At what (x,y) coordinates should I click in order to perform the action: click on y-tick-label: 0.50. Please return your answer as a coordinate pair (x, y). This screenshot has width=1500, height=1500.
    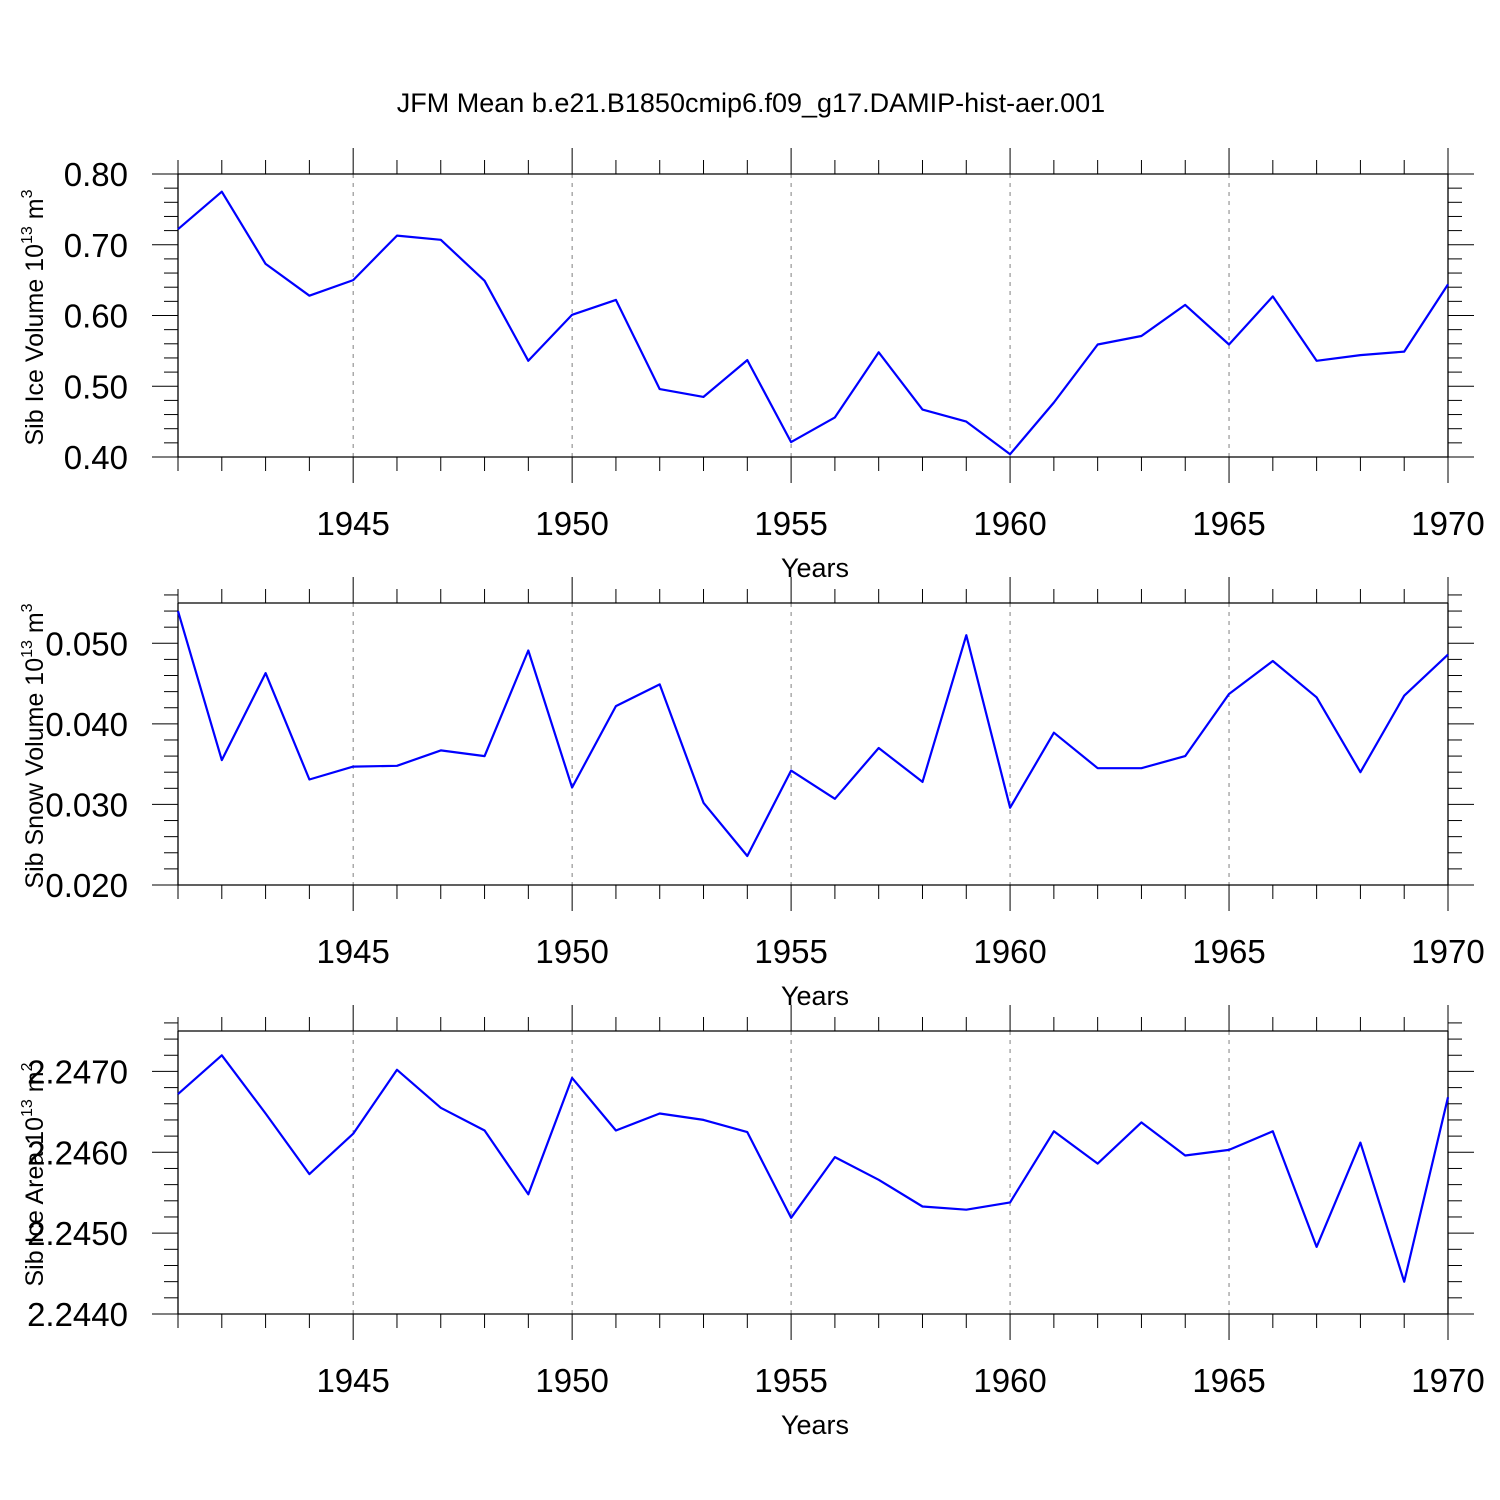
    Looking at the image, I should click on (96, 386).